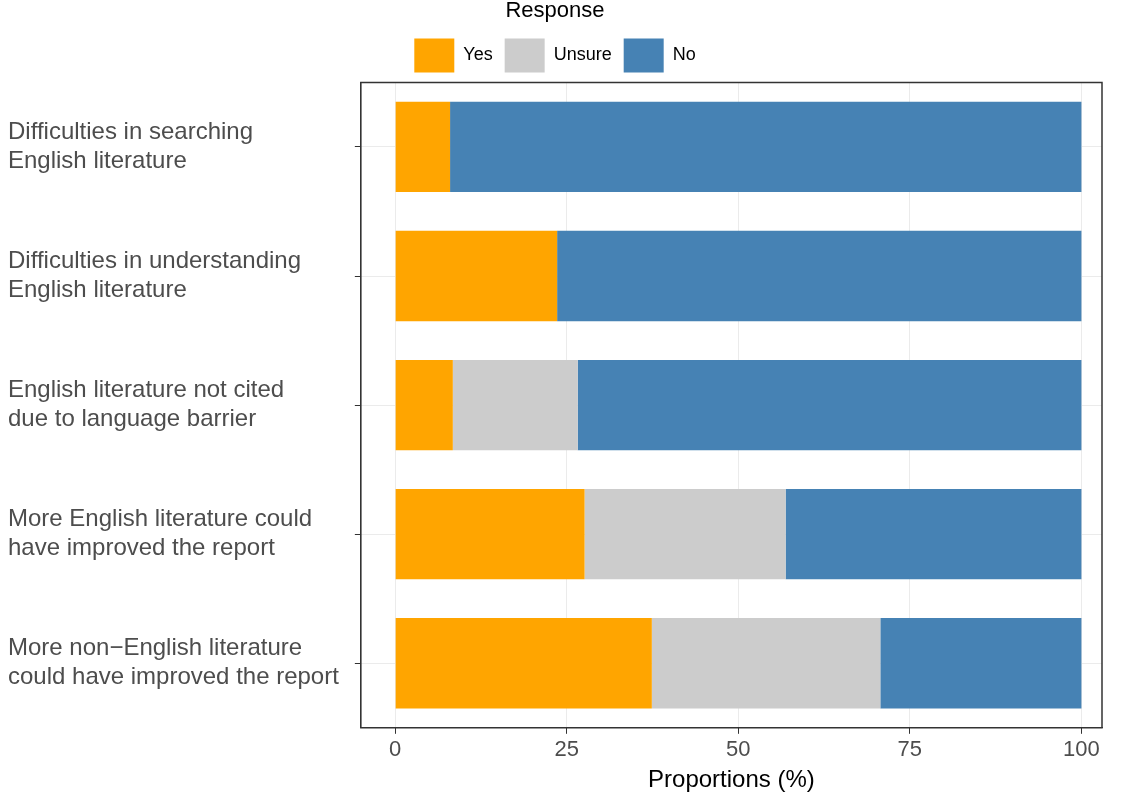  I want to click on legend-label: Unsure, so click(582, 54).